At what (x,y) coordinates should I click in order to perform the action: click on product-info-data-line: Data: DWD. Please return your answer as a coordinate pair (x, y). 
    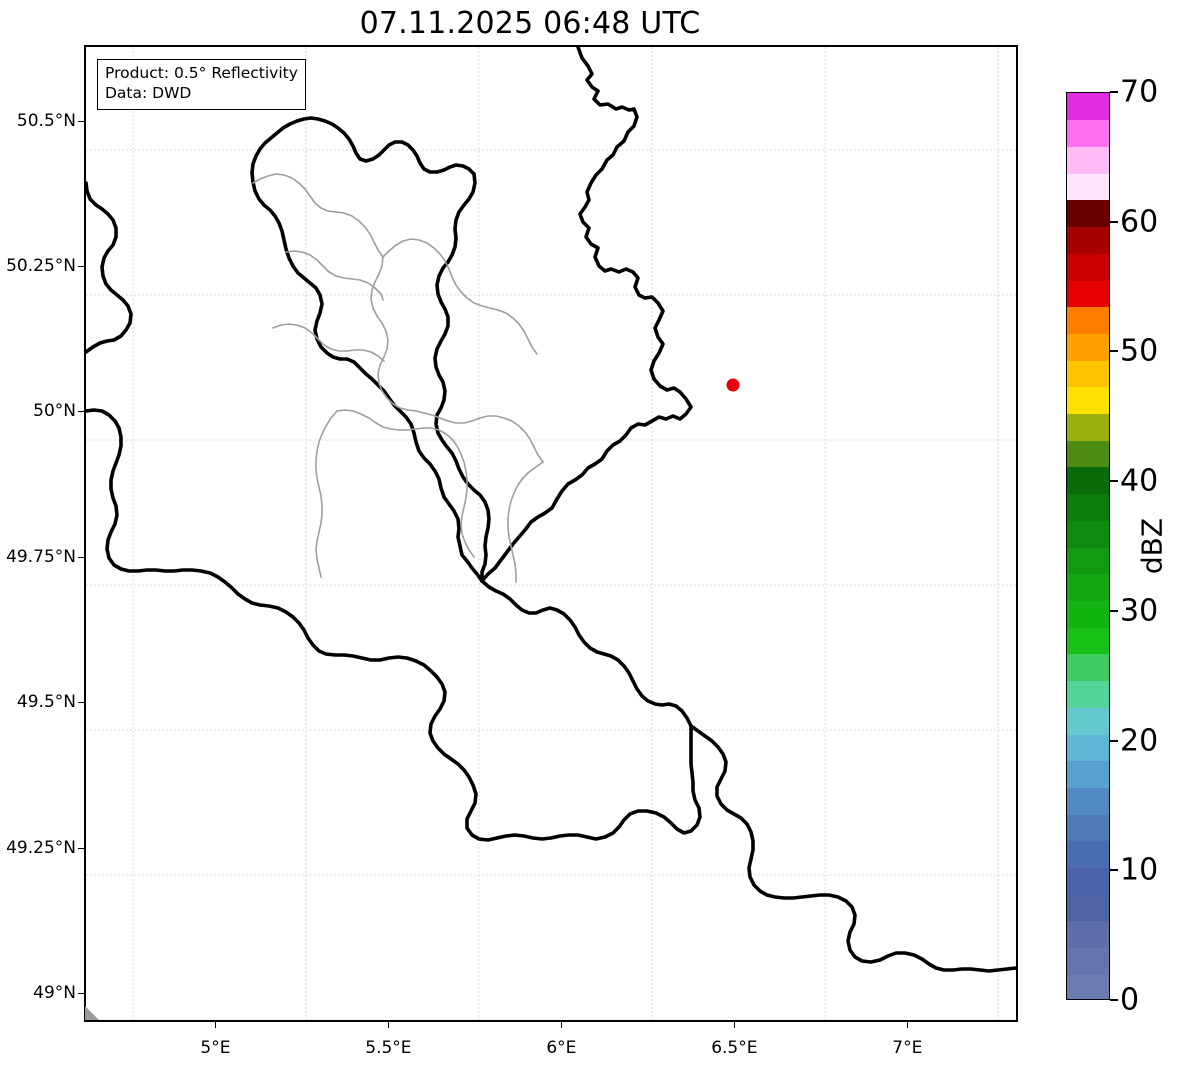
    Looking at the image, I should click on (148, 92).